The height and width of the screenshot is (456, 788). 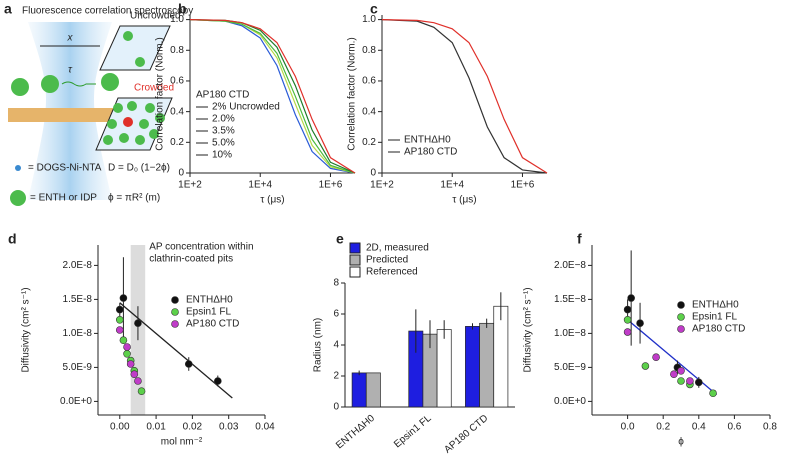 I want to click on x-tick-label: 0.2, so click(x=663, y=427).